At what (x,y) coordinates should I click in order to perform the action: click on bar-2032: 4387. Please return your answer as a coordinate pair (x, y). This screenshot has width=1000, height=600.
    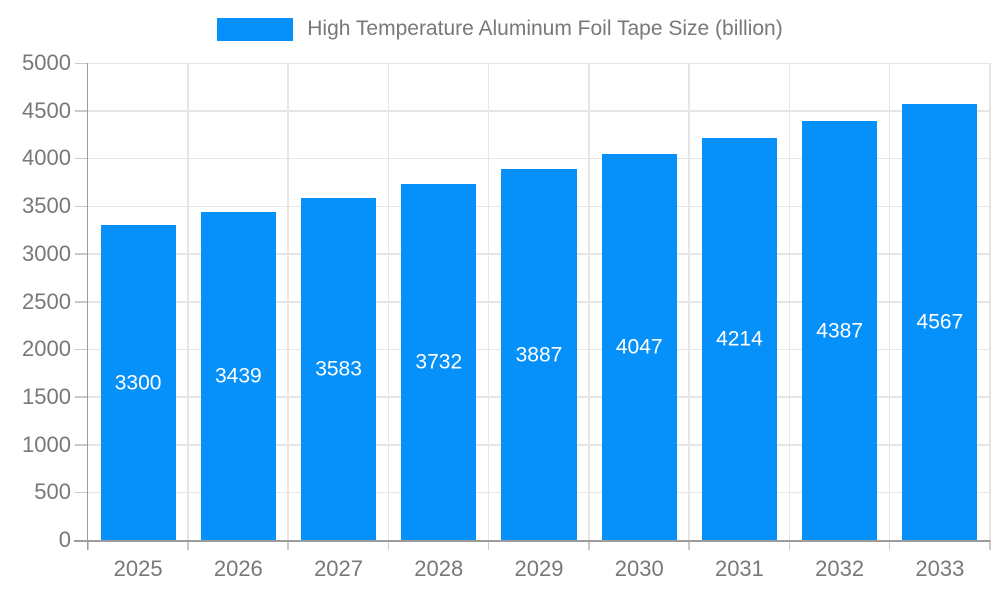
    Looking at the image, I should click on (840, 330).